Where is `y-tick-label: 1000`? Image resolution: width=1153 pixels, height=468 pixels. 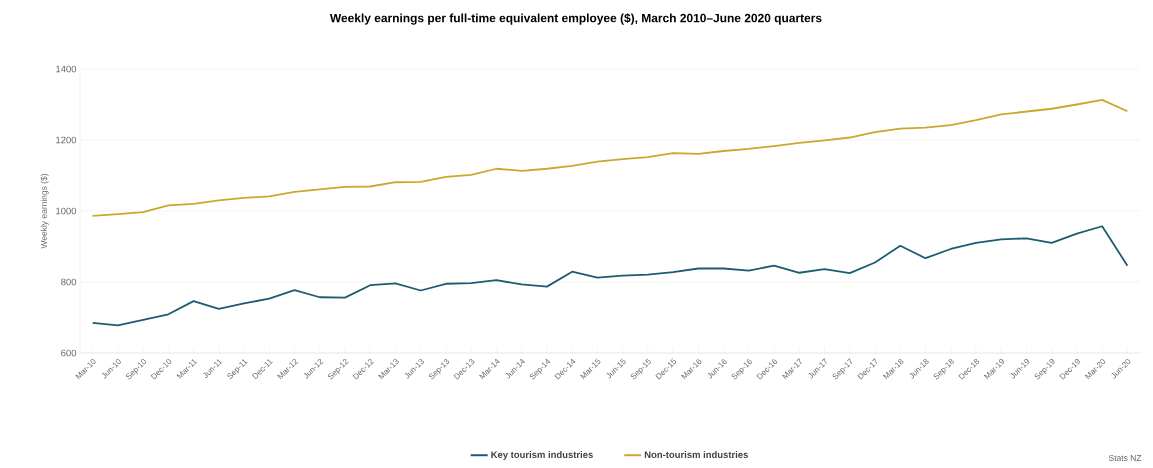
y-tick-label: 1000 is located at coordinates (66, 211).